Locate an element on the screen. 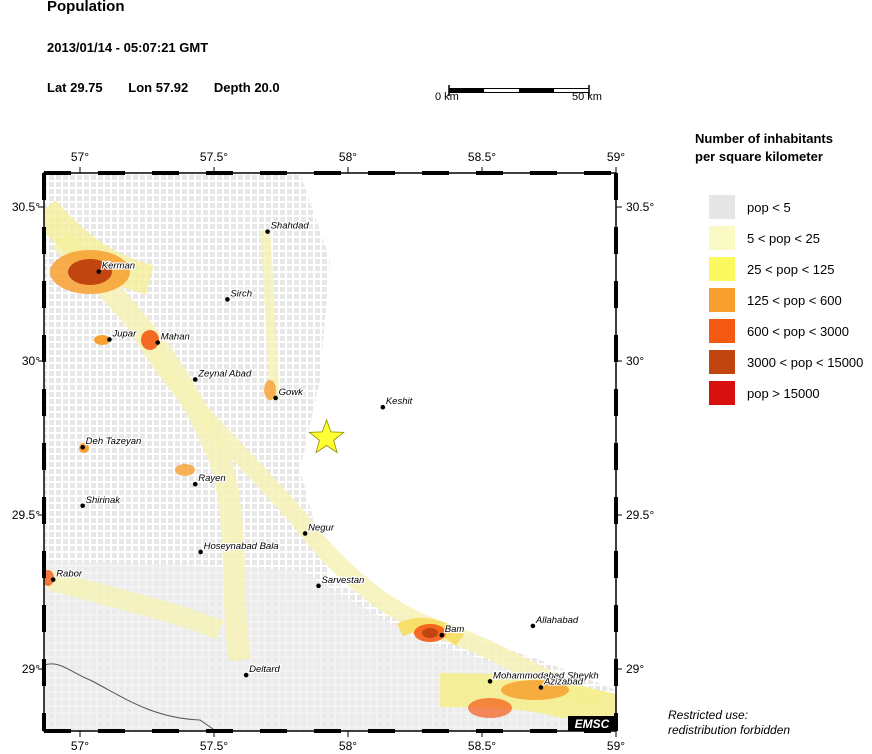 The height and width of the screenshot is (754, 872). city-marker: Rayen is located at coordinates (209, 479).